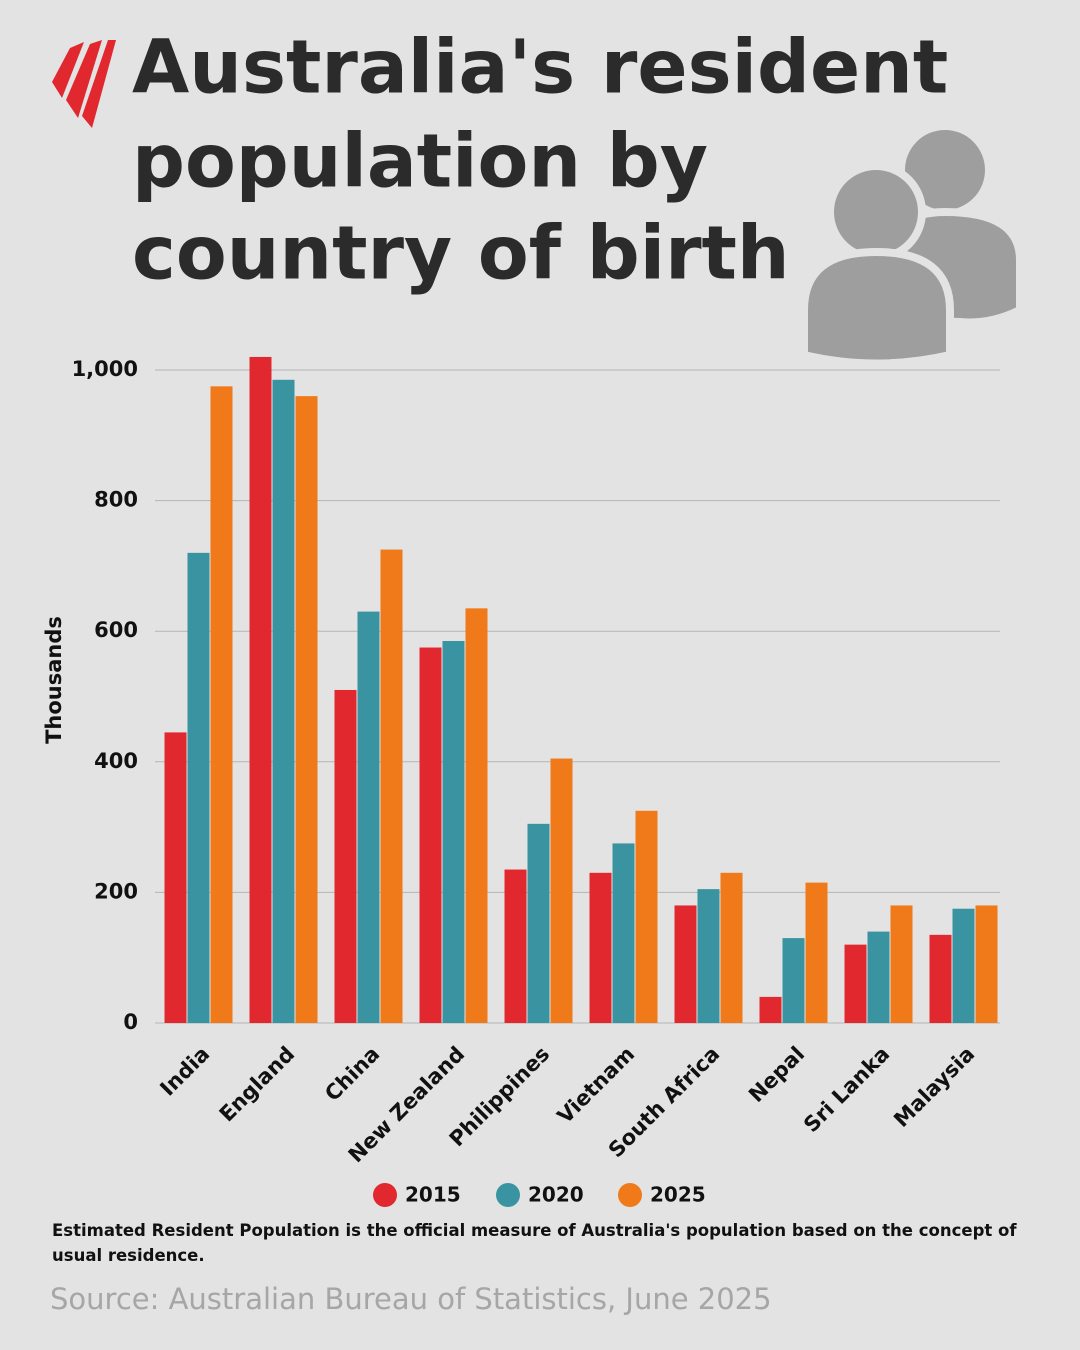 Image resolution: width=1080 pixels, height=1350 pixels. I want to click on x-tick-label: China, so click(352, 1074).